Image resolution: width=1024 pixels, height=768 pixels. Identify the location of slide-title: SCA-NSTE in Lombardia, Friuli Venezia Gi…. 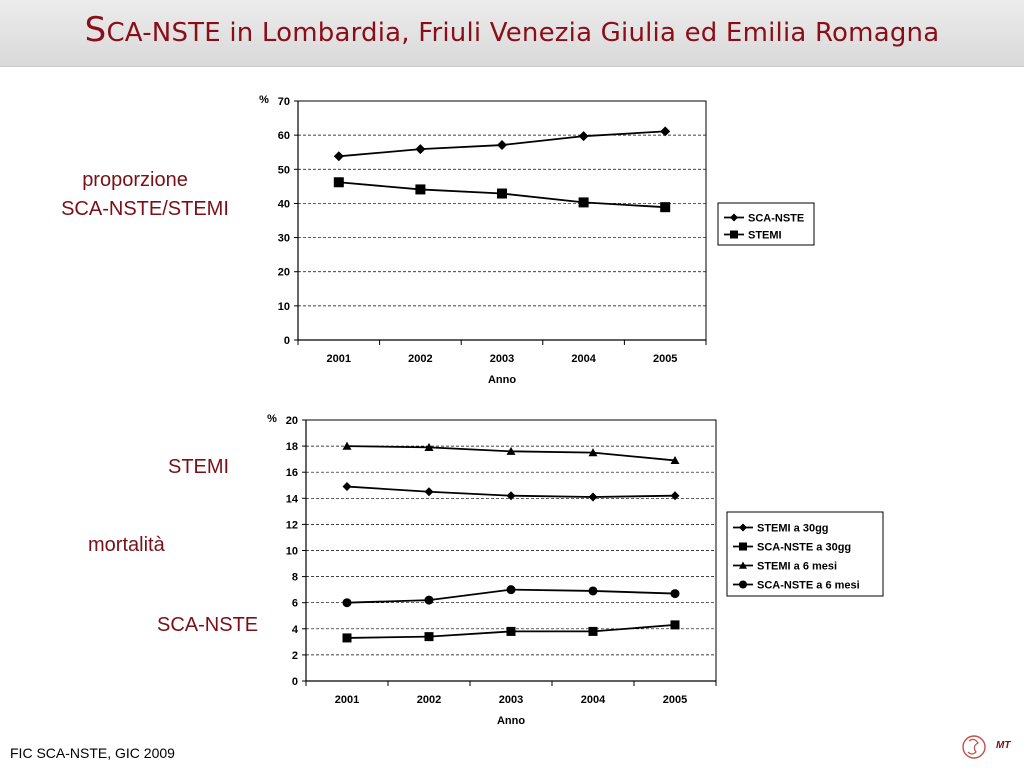
(512, 30).